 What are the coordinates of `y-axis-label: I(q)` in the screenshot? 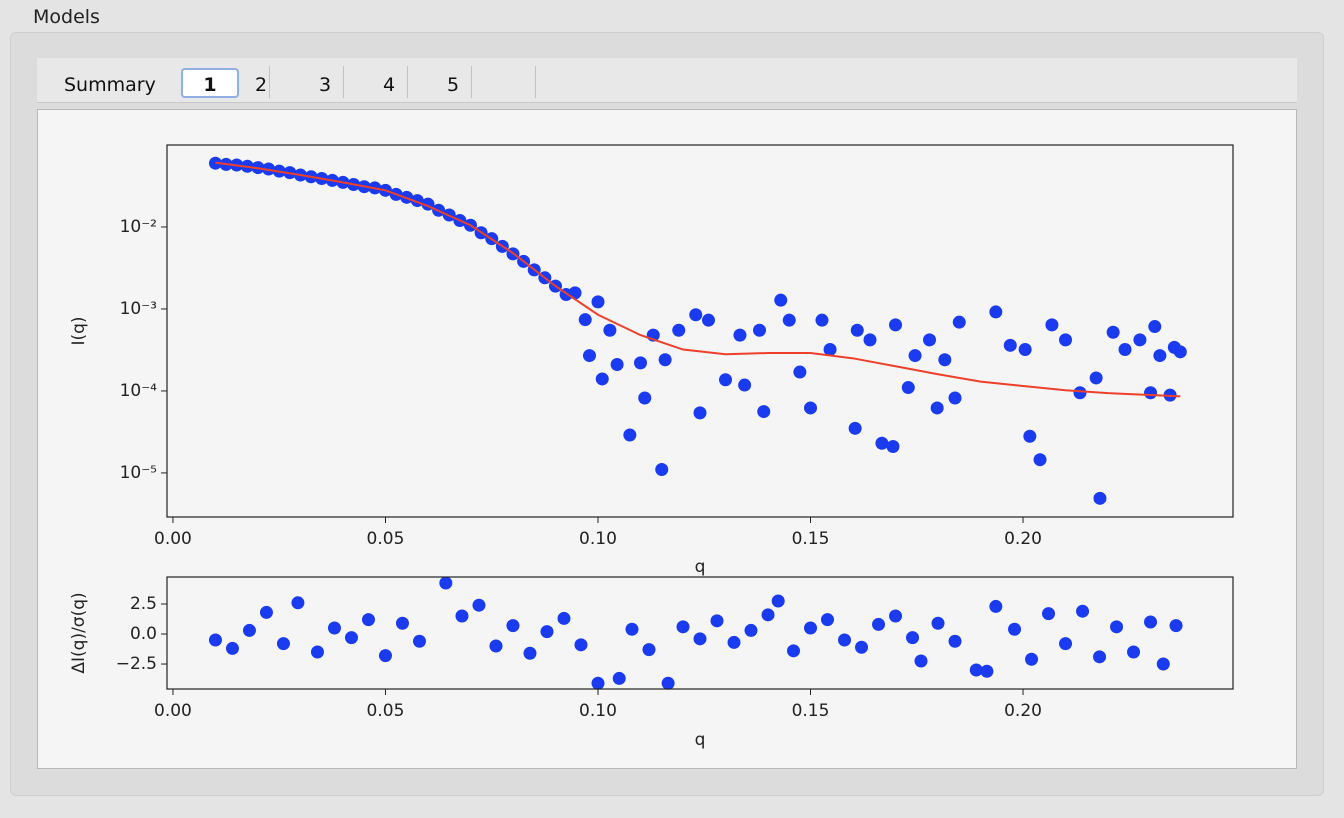 It's located at (79, 330).